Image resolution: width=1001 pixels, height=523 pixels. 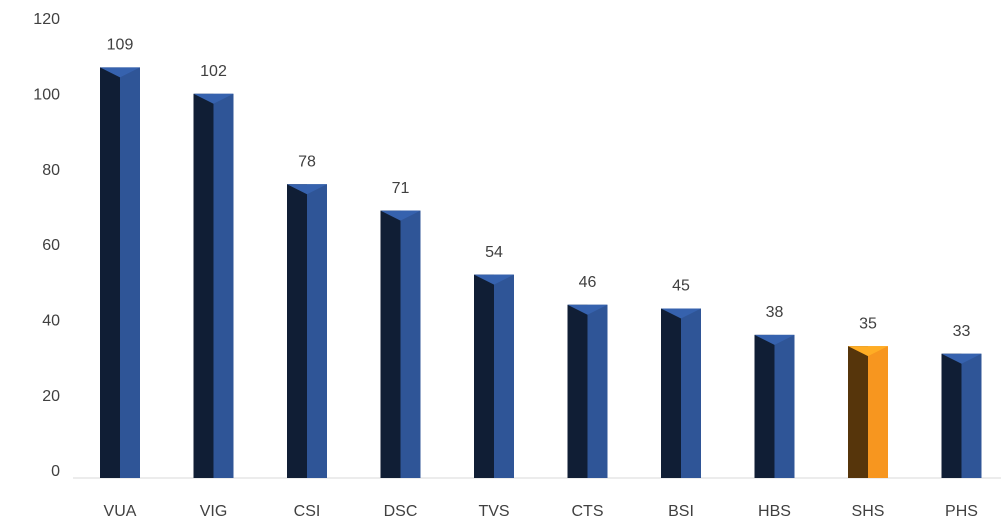 I want to click on y-tick-label: 20, so click(x=51, y=396).